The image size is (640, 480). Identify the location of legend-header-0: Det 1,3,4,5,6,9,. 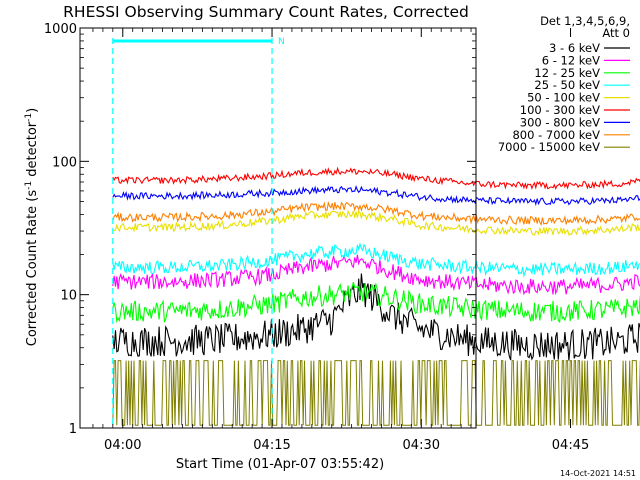
(585, 21).